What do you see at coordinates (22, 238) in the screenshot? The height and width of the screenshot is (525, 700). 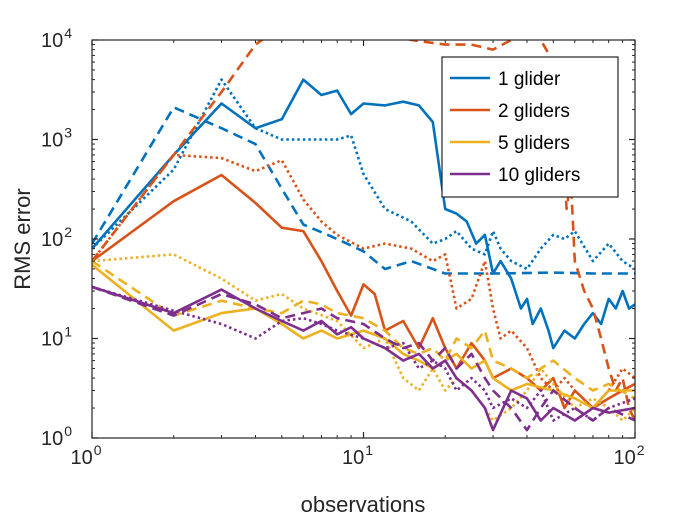 I see `y-axis-label: RMS error` at bounding box center [22, 238].